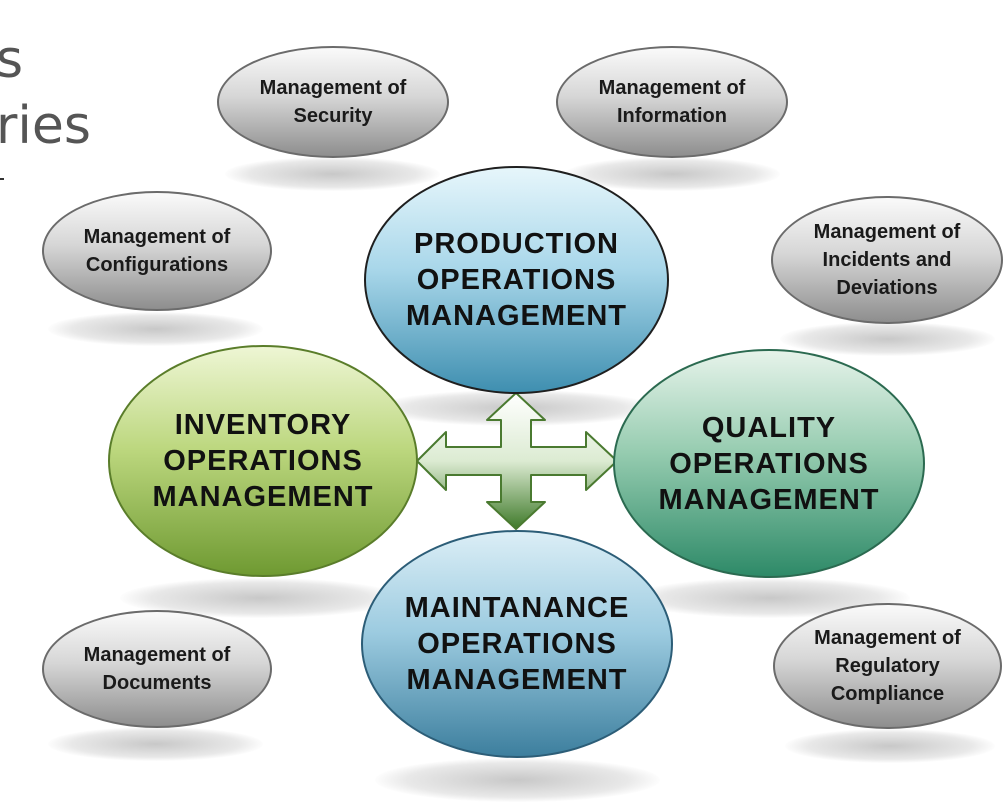 Image resolution: width=1003 pixels, height=808 pixels. I want to click on label-management-of-documents: Management of Documents, so click(157, 669).